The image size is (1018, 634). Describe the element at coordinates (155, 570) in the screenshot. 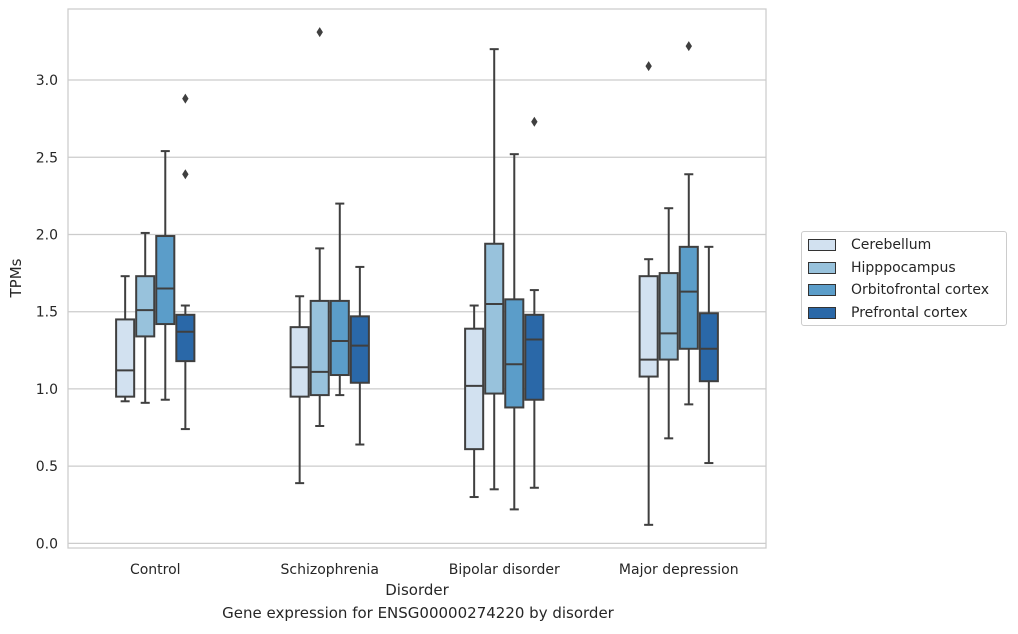

I see `x-tick-label-control: Control` at that location.